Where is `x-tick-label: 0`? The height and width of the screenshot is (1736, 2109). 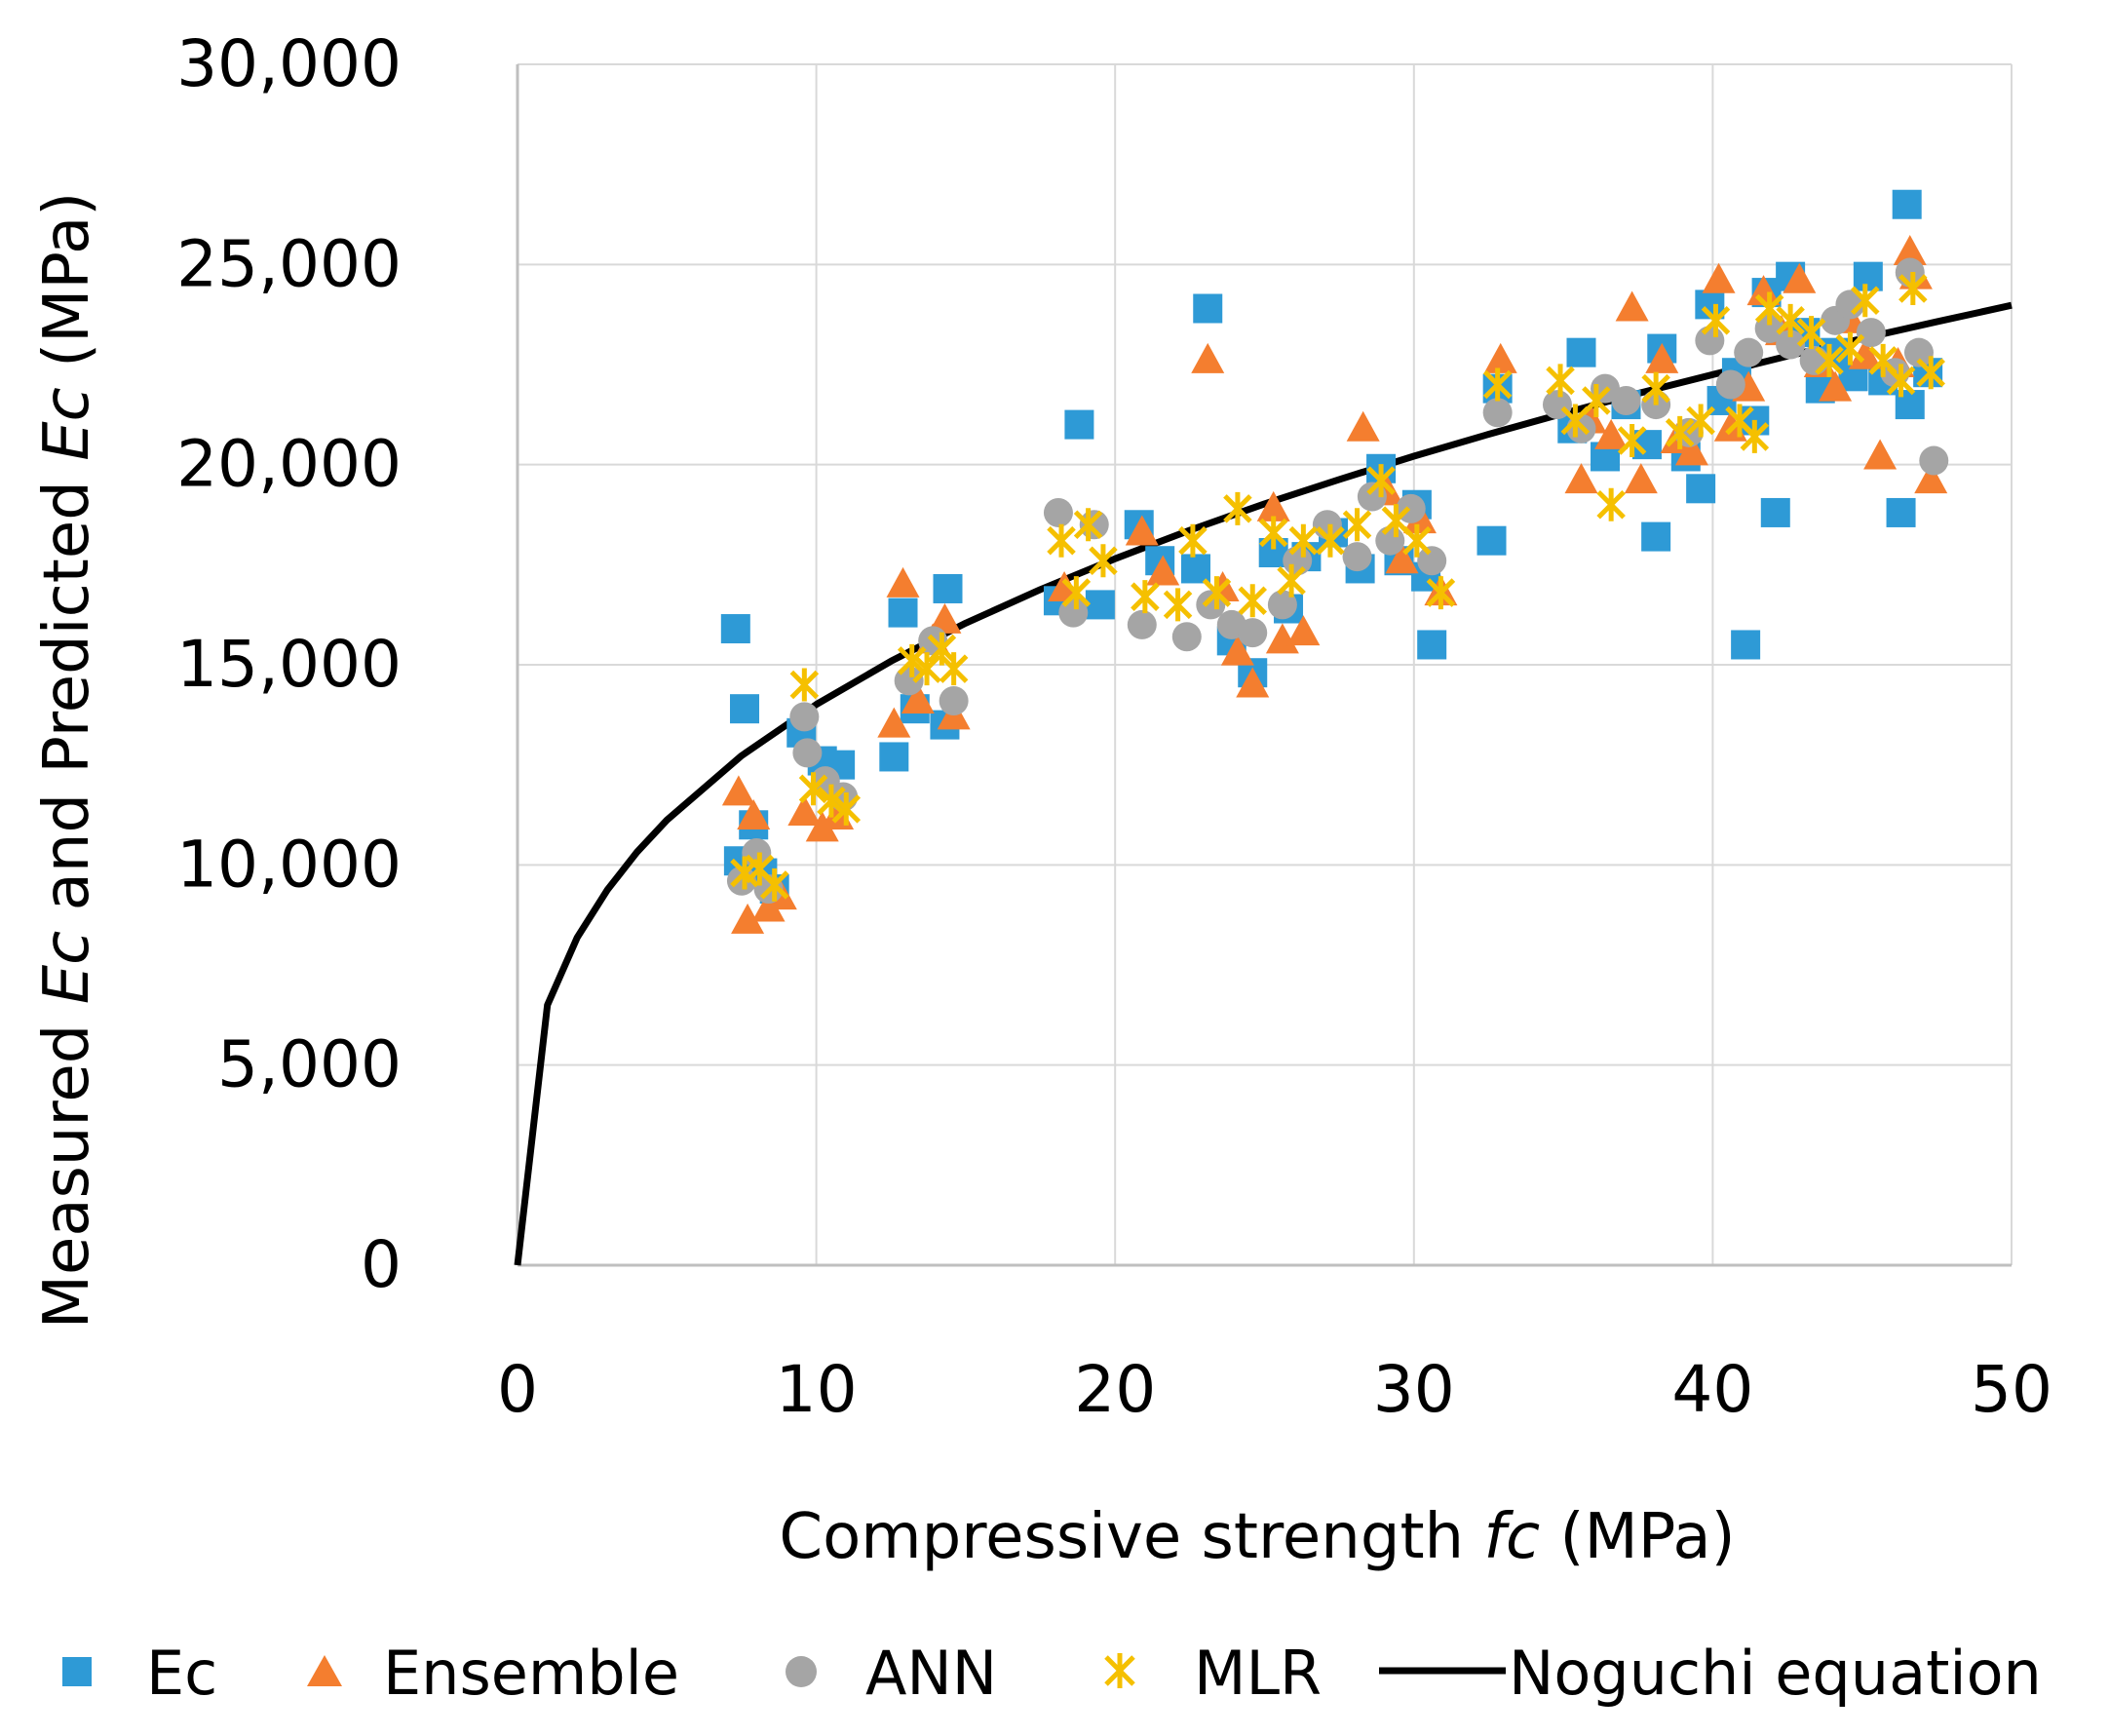 x-tick-label: 0 is located at coordinates (517, 1389).